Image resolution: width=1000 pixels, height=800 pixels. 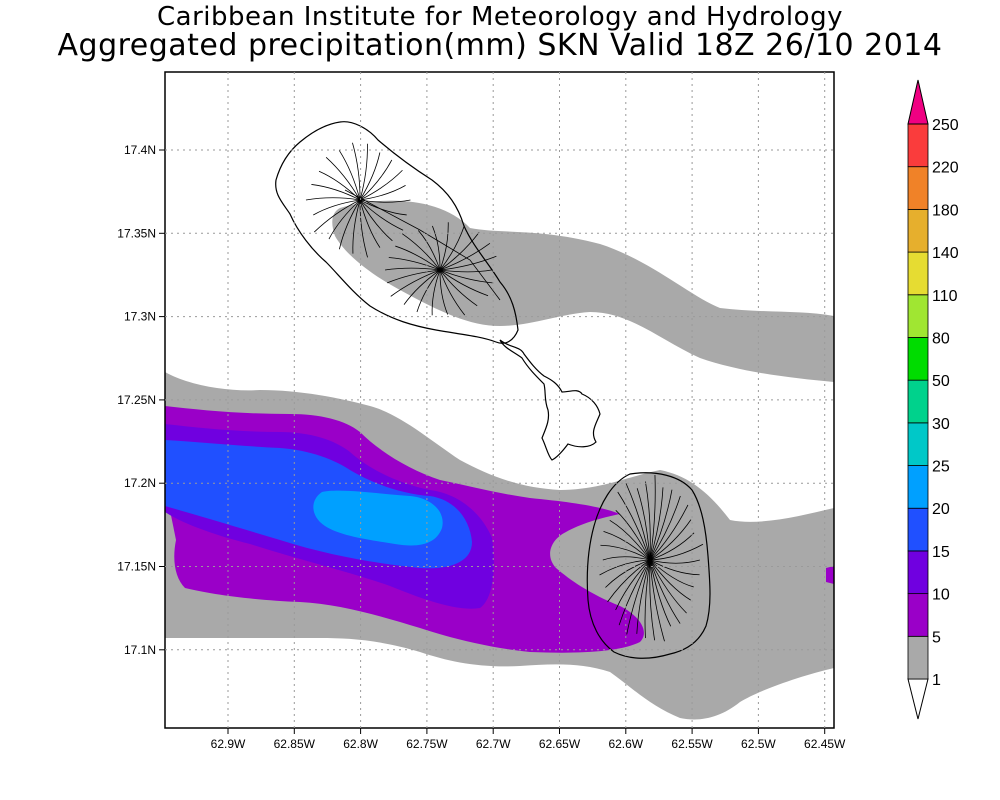 I want to click on colorbar-bottom-arrow, so click(x=918, y=699).